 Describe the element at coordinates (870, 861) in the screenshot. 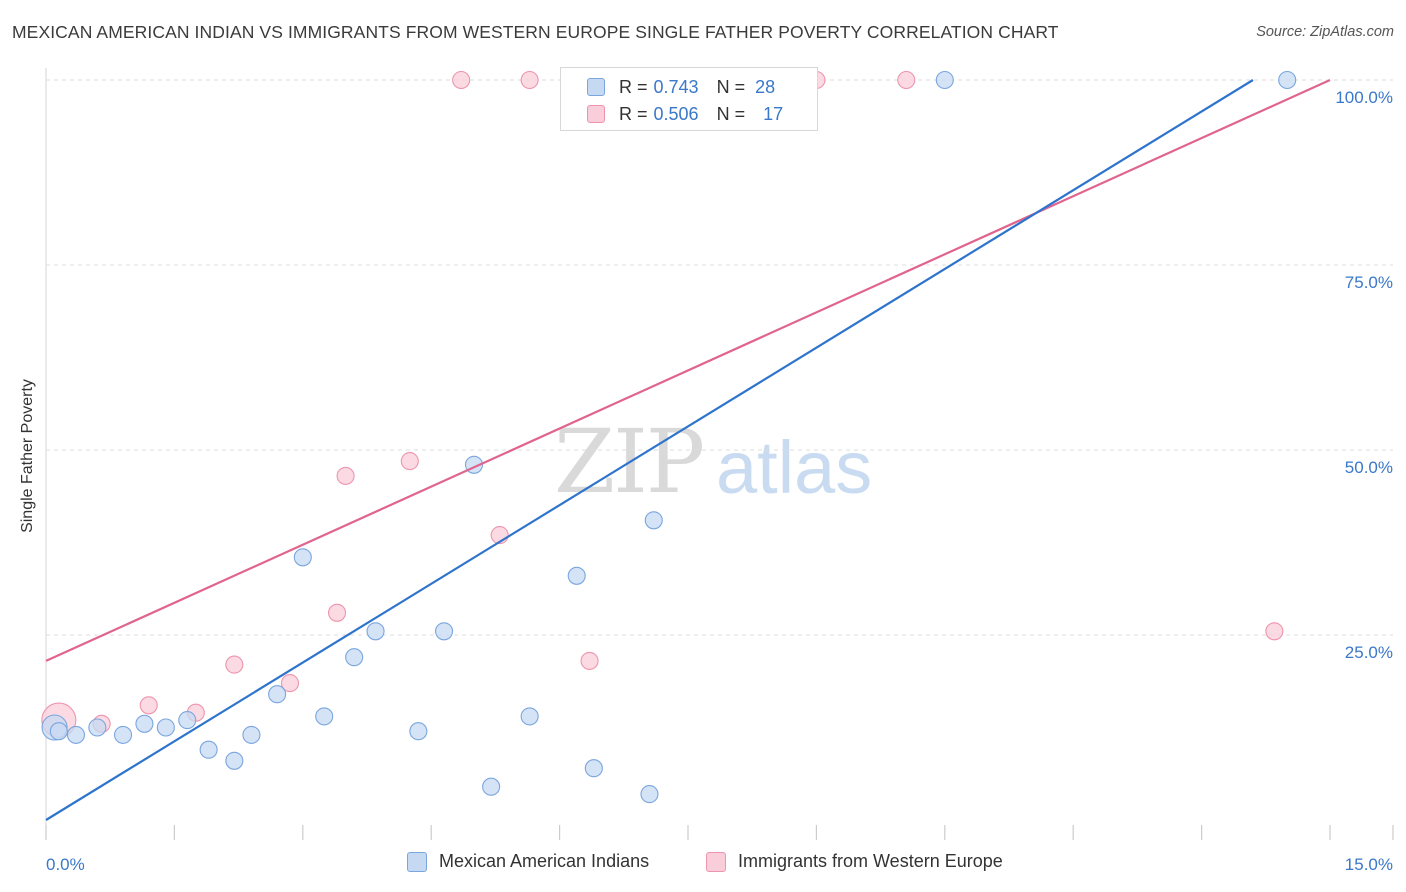

I see `series-name-pink: Immigrants from Western Europe` at that location.